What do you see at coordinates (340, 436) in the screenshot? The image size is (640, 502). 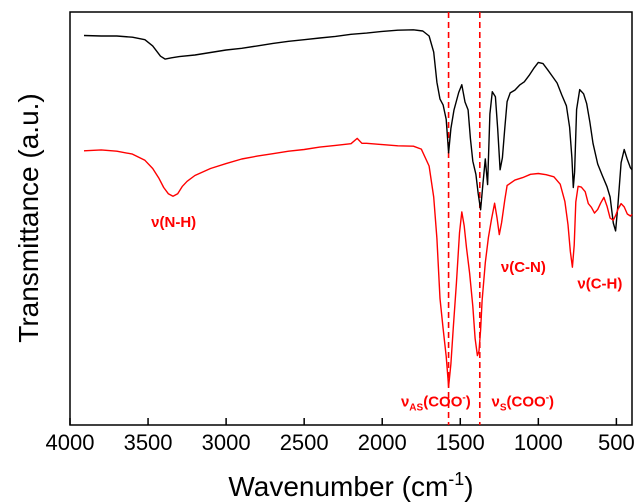 I see `x-axis-ticks: 4000 3500 3000 2500 2000 1500 1000 500` at bounding box center [340, 436].